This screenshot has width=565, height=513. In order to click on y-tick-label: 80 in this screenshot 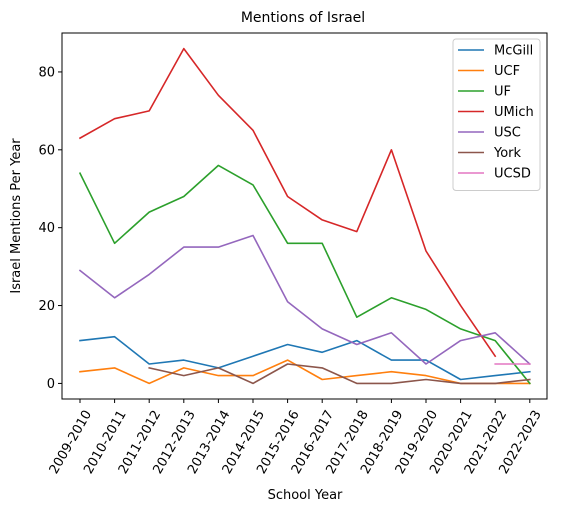, I will do `click(46, 72)`.